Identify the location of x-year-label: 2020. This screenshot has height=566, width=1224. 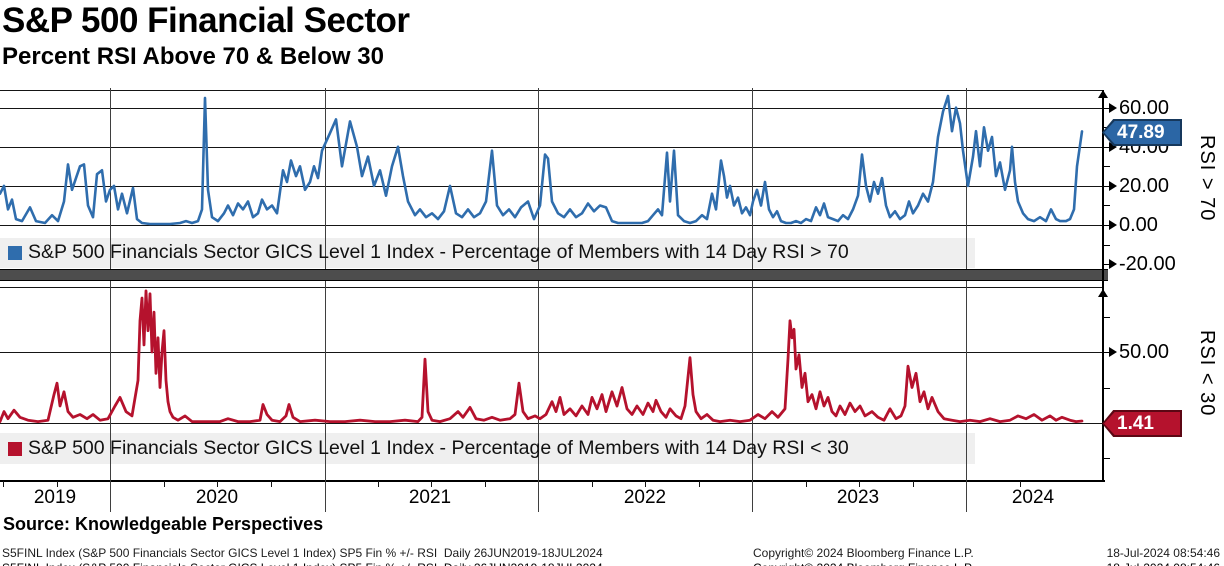
(217, 497).